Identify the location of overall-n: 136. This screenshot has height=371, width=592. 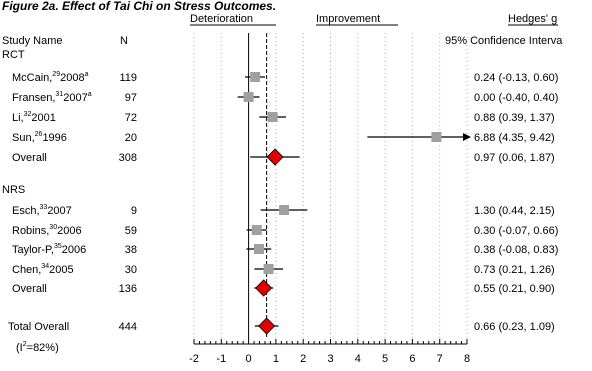
(128, 289).